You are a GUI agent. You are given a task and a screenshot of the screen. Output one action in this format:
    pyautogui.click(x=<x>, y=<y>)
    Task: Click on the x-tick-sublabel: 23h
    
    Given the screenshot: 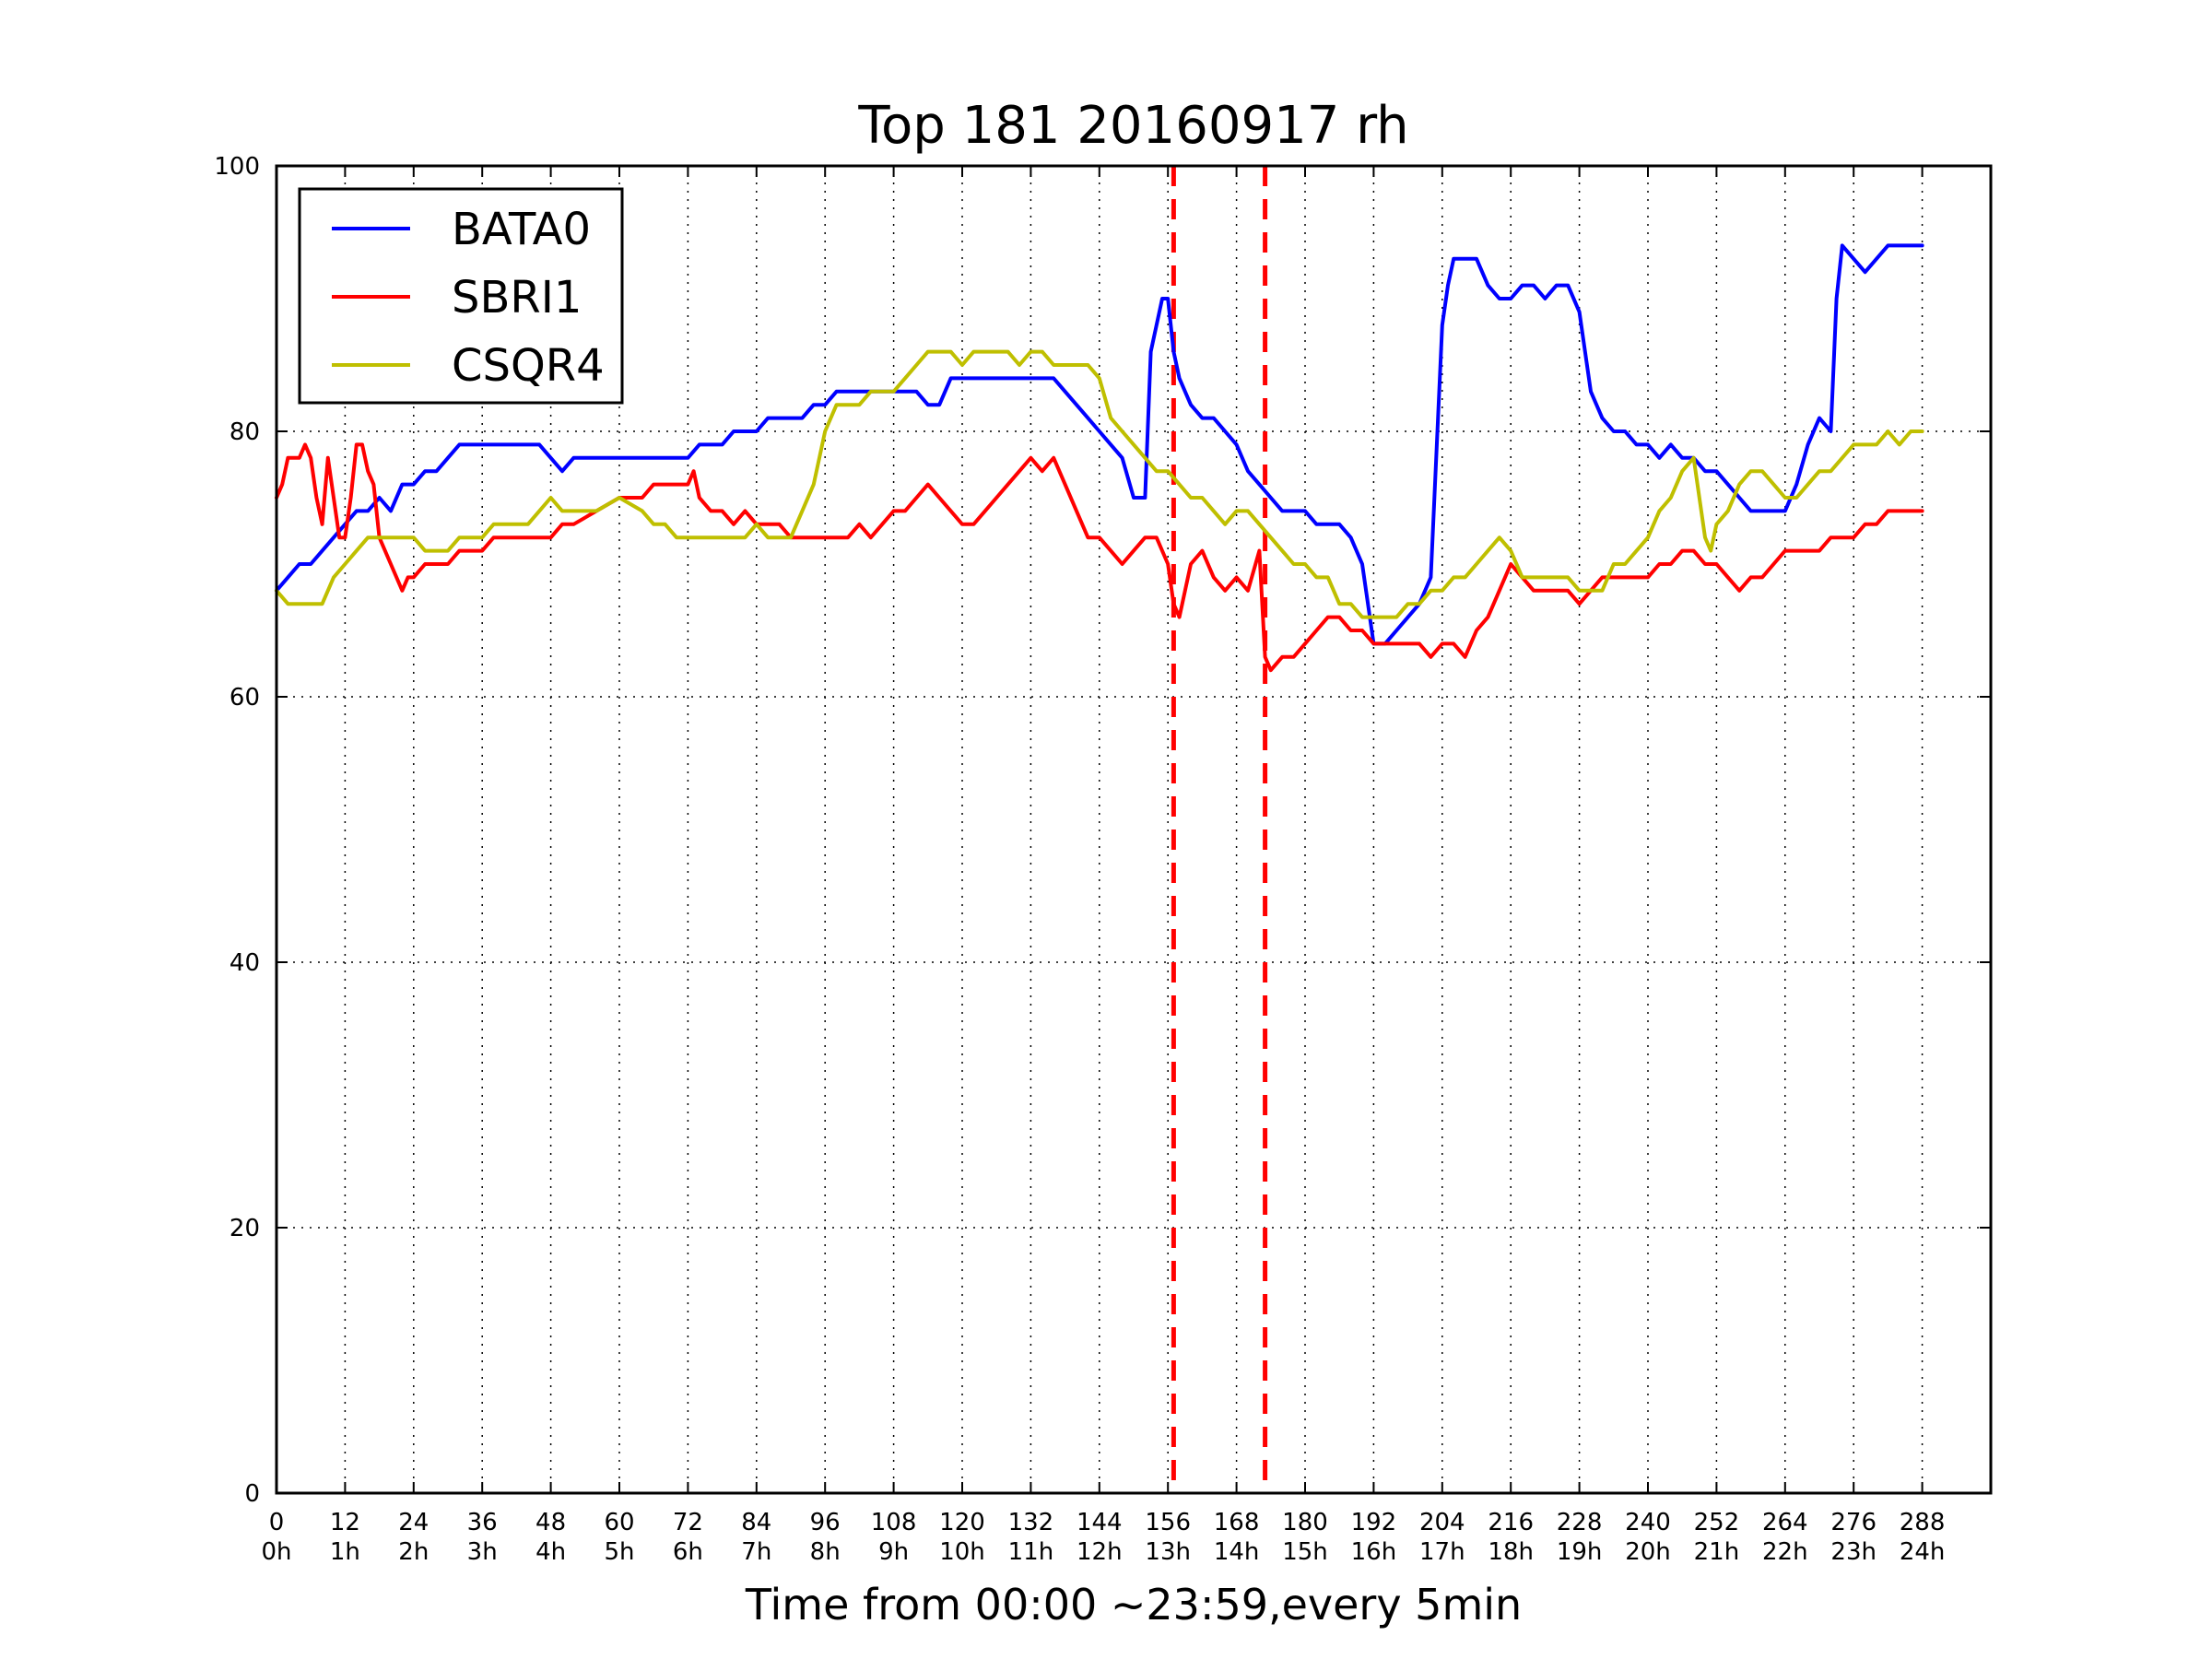 What is the action you would take?
    pyautogui.click(x=1853, y=1552)
    